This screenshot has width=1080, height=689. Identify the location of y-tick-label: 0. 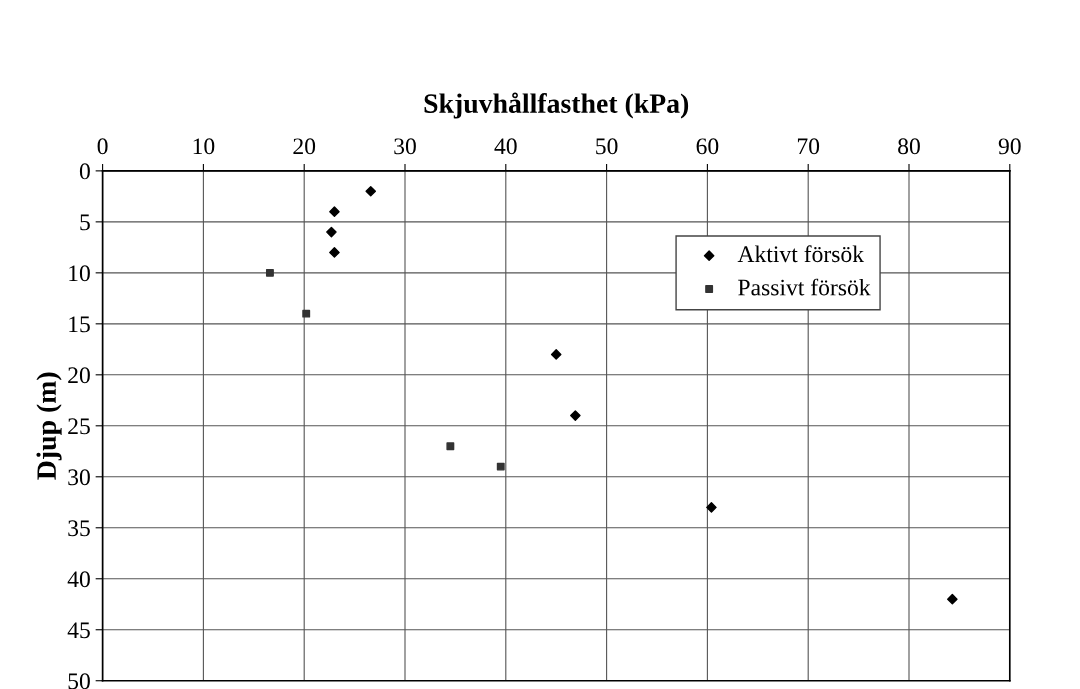
(84, 171).